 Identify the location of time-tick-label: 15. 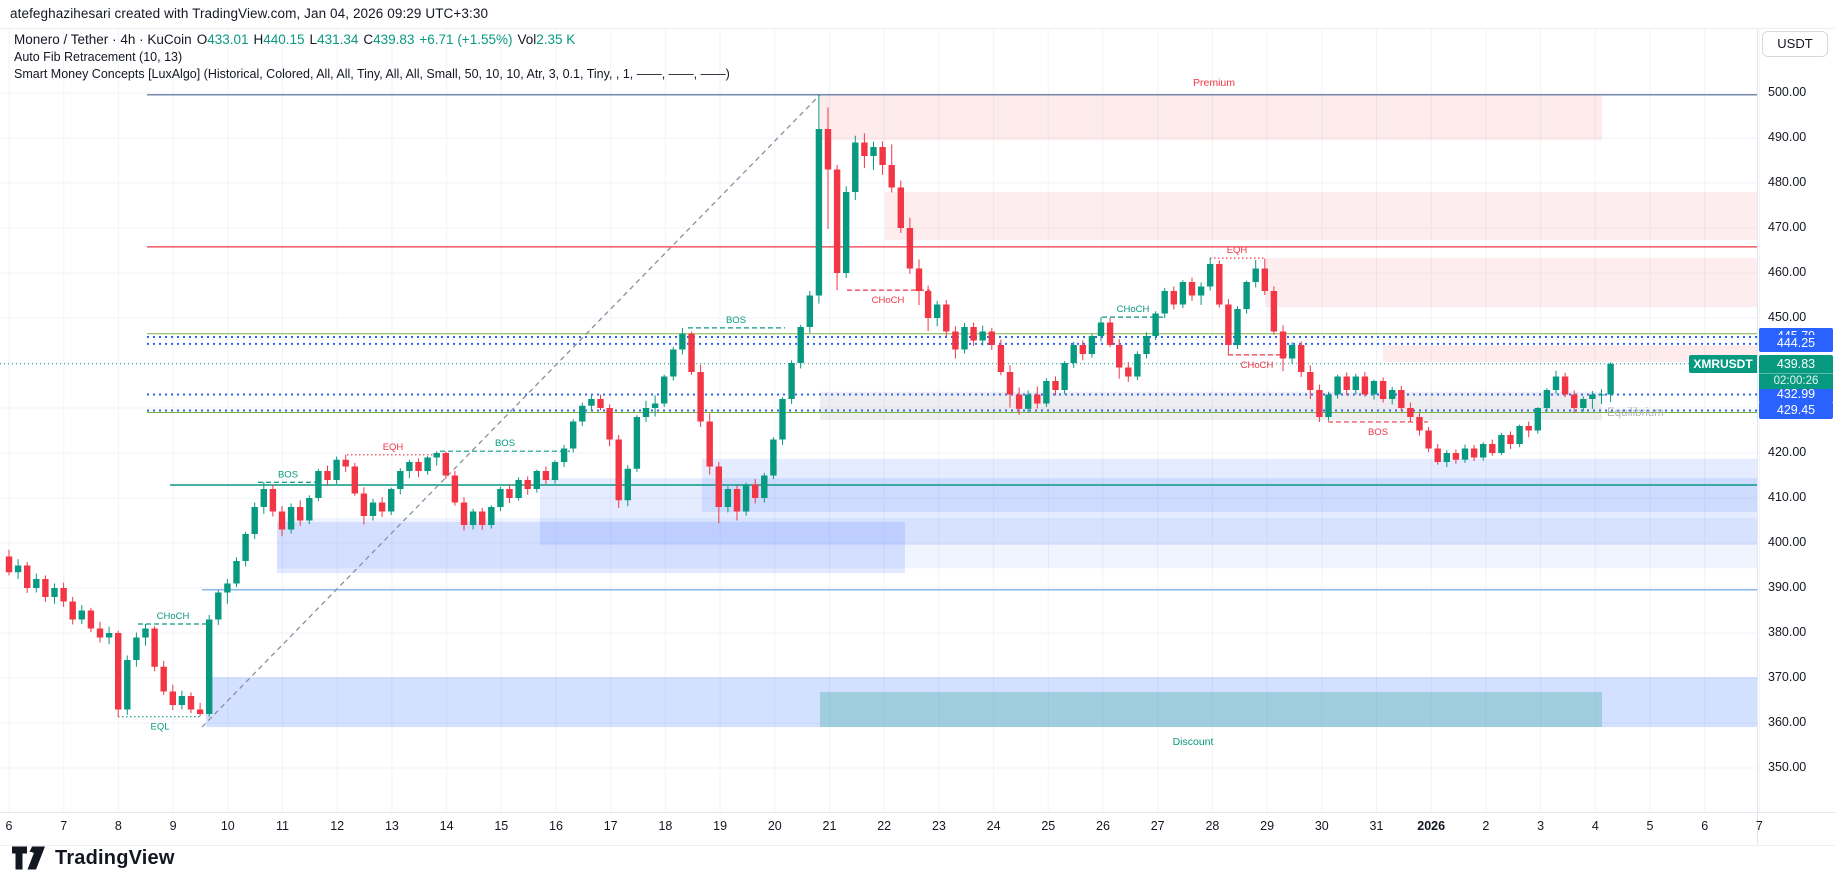
(501, 826).